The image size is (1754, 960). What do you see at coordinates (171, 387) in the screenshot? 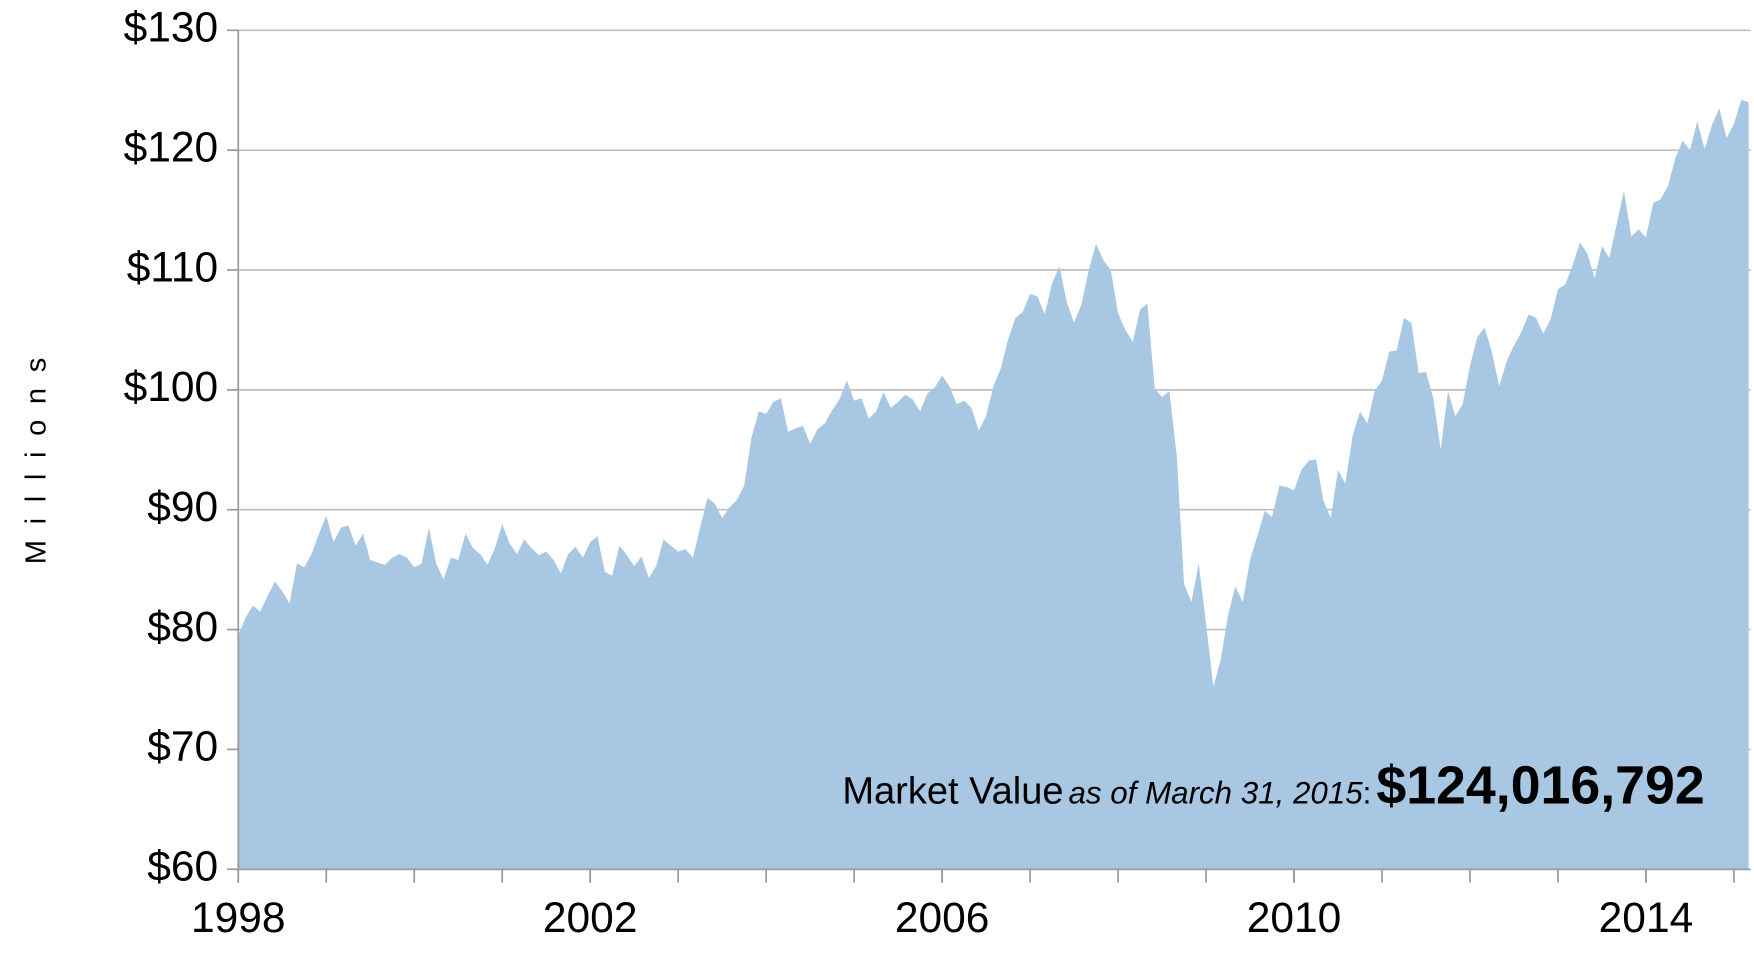
I see `y-tick-label: $100` at bounding box center [171, 387].